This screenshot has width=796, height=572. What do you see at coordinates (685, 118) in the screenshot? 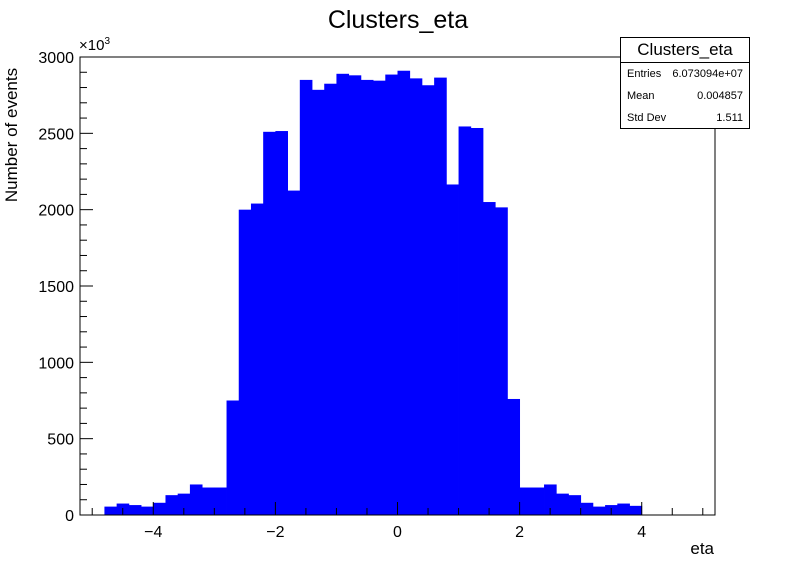
I see `stats-row-stddev: Std Dev 1.511` at bounding box center [685, 118].